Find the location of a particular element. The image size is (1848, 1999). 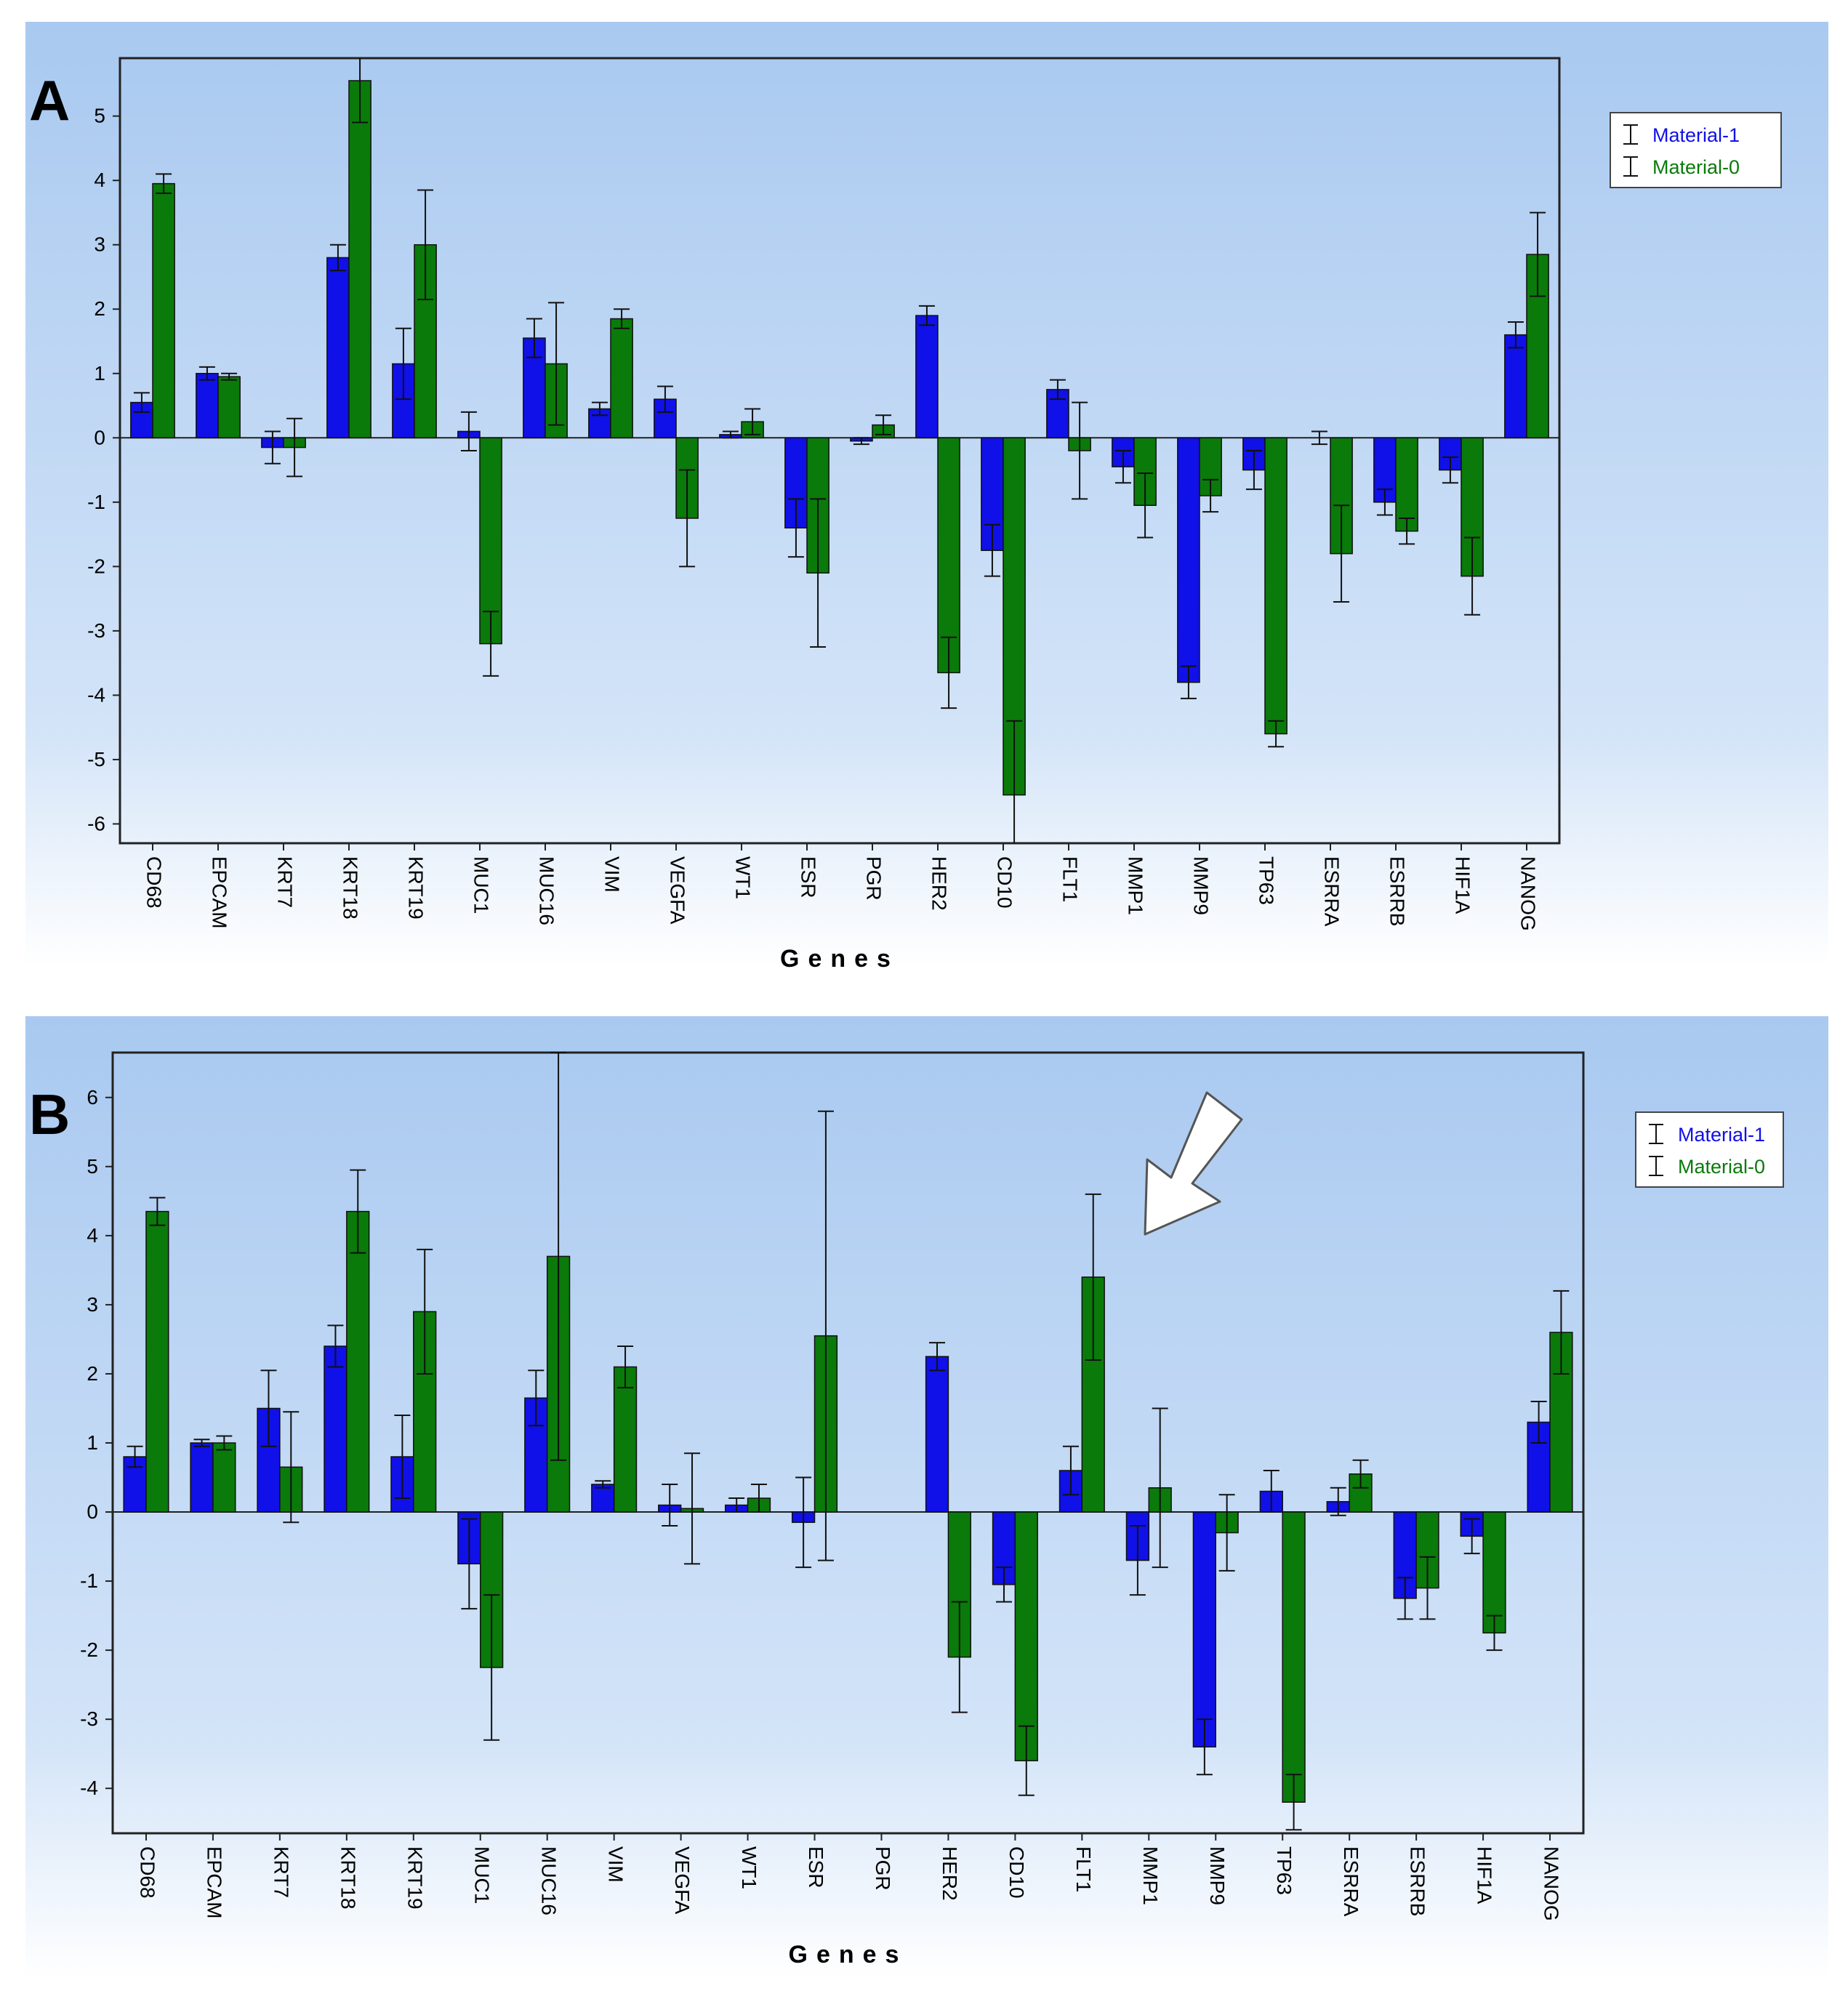

bar-material-0-cd10 is located at coordinates (1026, 1636).